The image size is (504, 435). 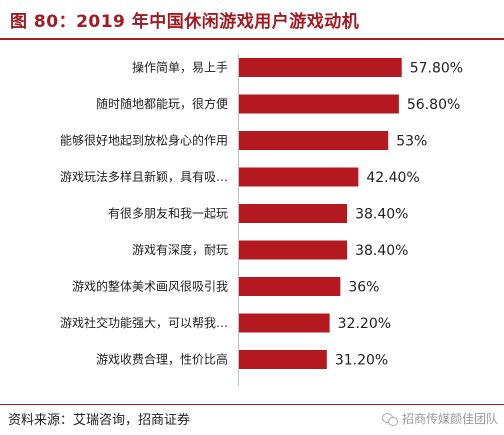 I want to click on value-label: 36%, so click(x=363, y=288).